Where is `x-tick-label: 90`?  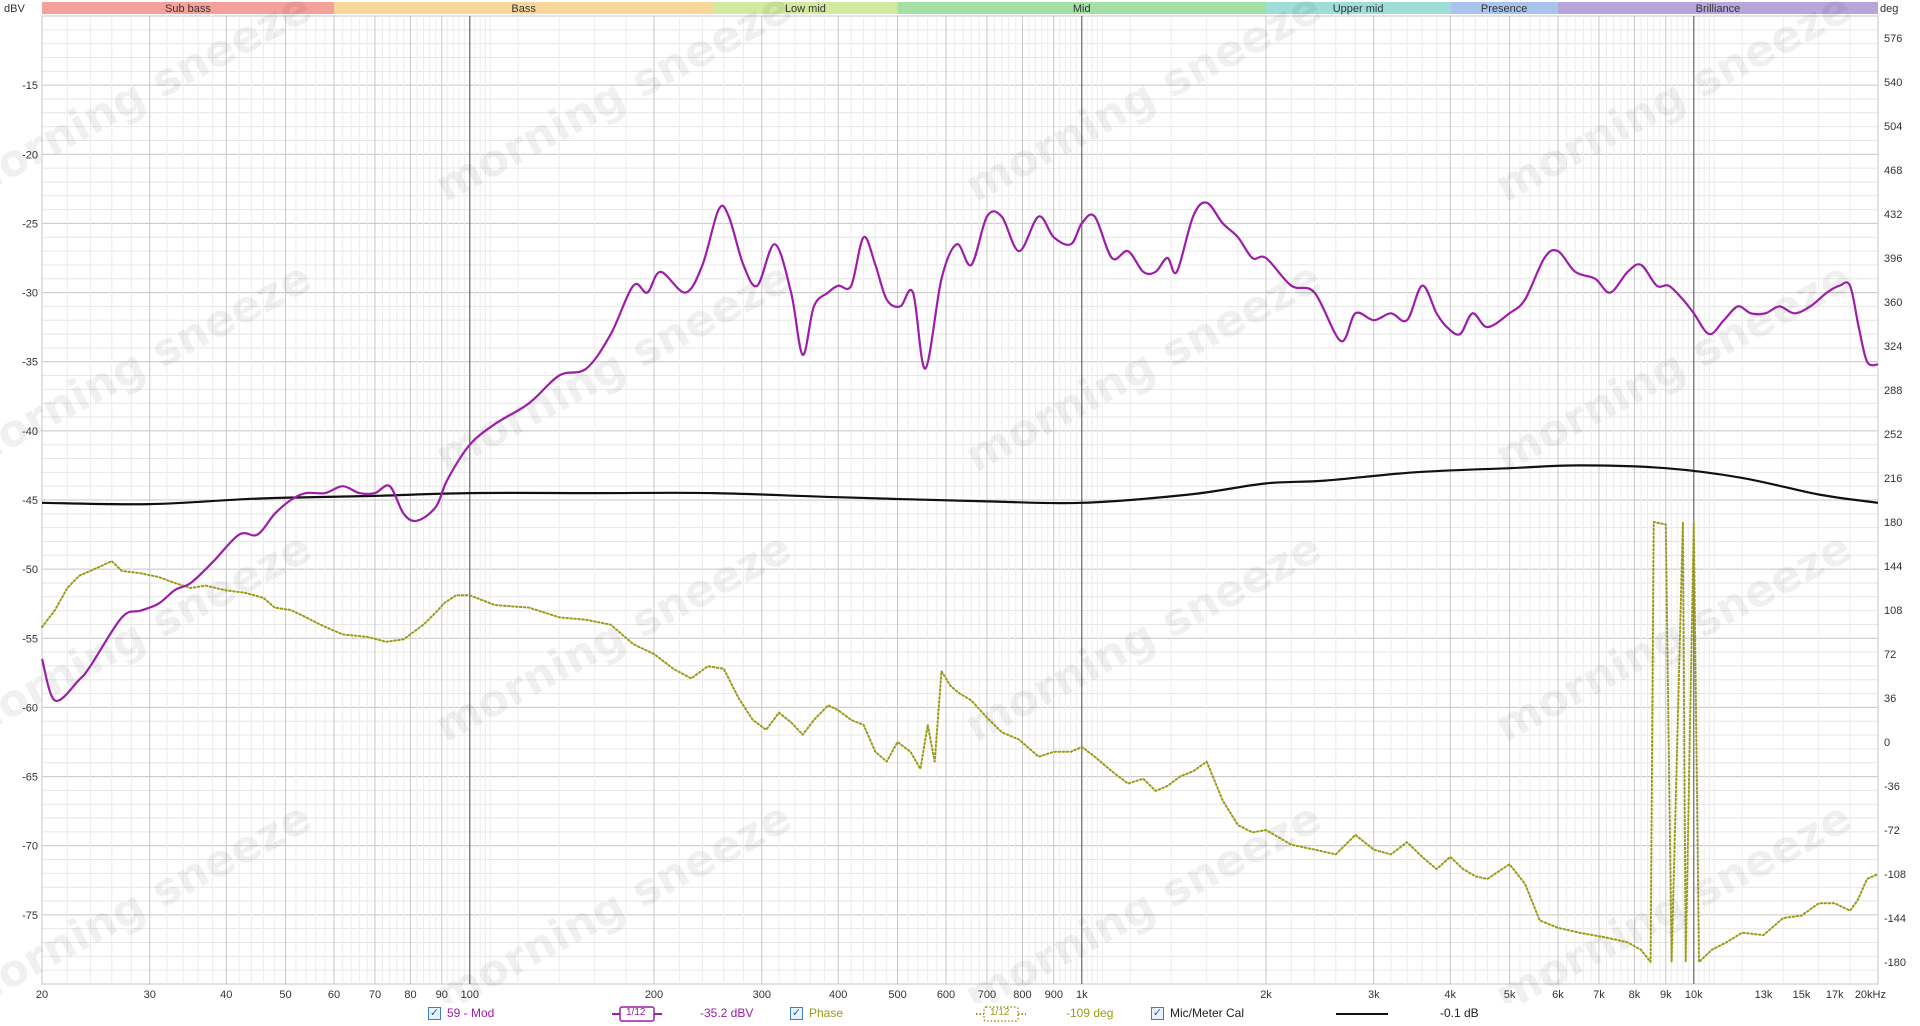
x-tick-label: 90 is located at coordinates (442, 995).